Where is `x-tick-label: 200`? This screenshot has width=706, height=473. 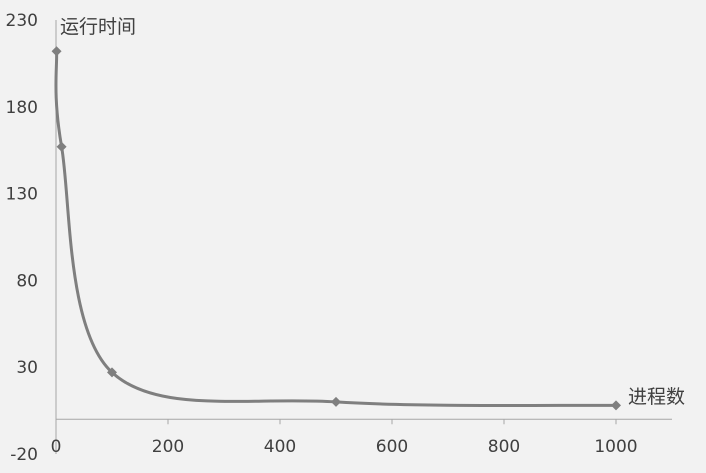 x-tick-label: 200 is located at coordinates (168, 447).